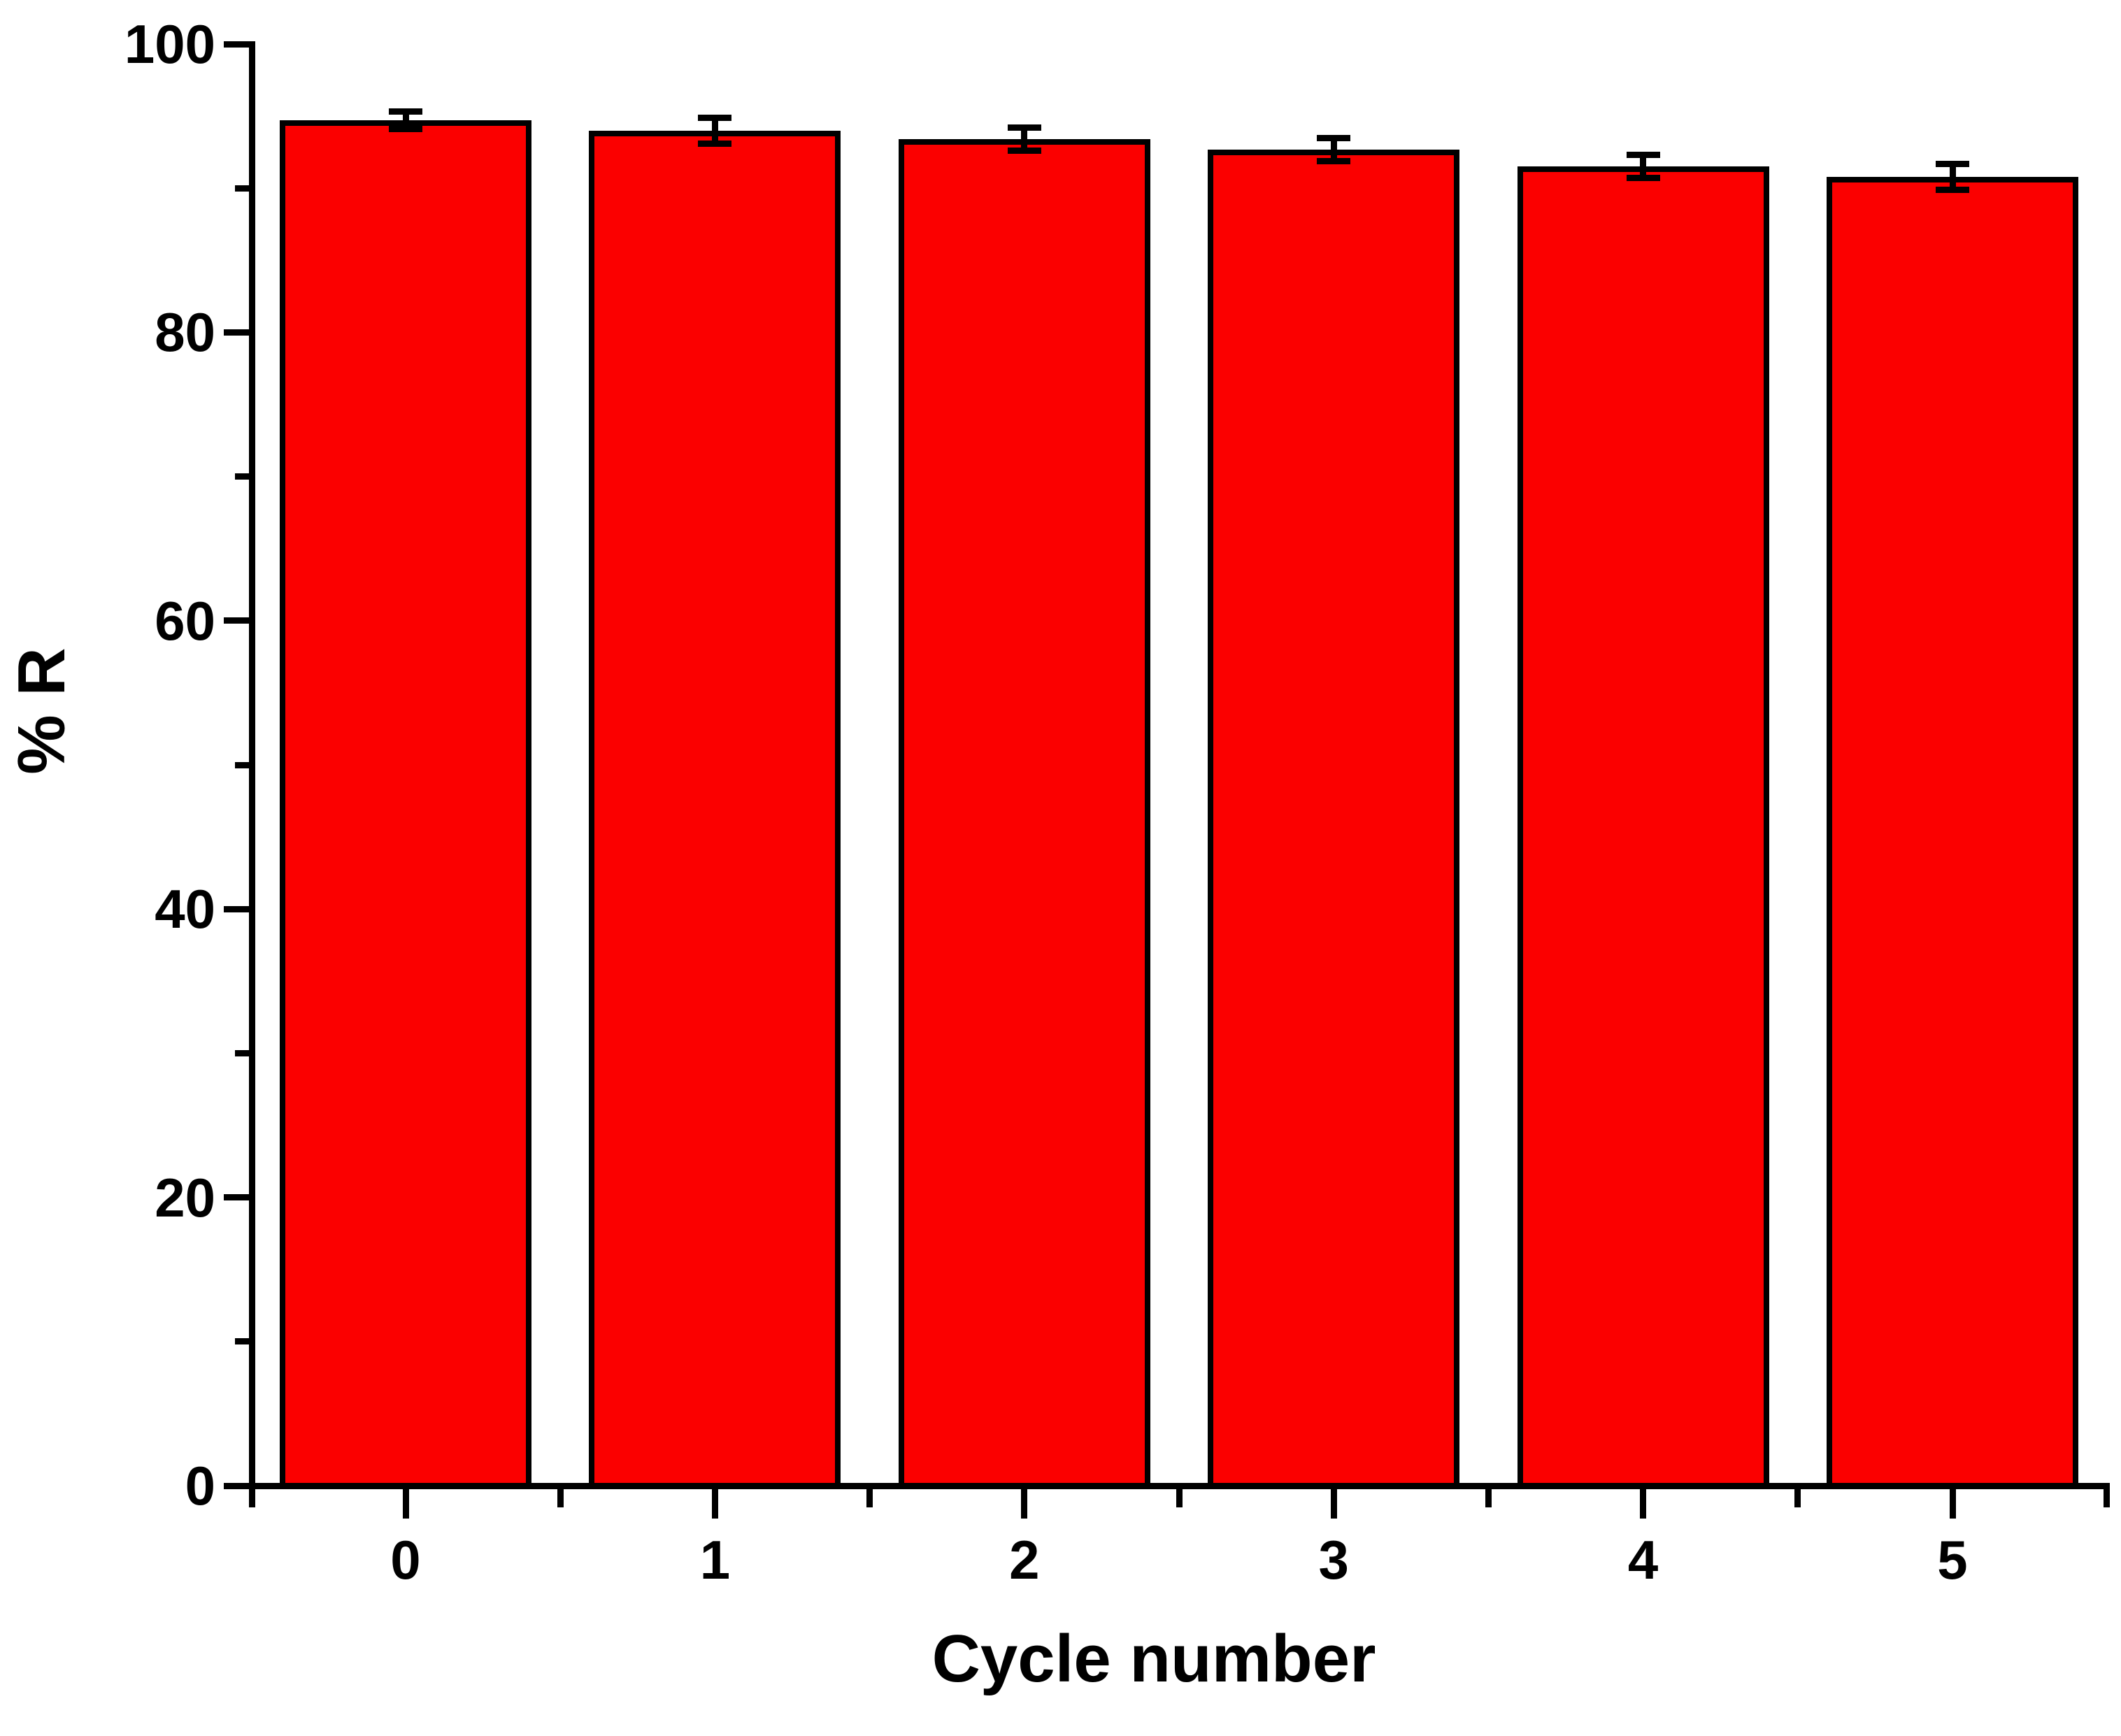 Image resolution: width=2121 pixels, height=1736 pixels. Describe the element at coordinates (169, 44) in the screenshot. I see `y-tick-label: 100` at that location.